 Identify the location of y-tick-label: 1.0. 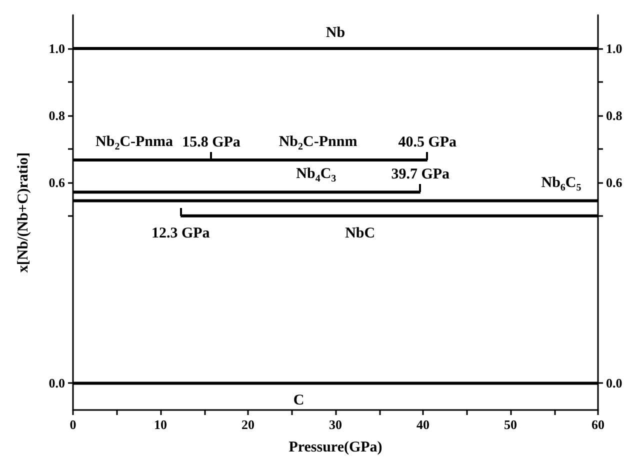
(56, 48).